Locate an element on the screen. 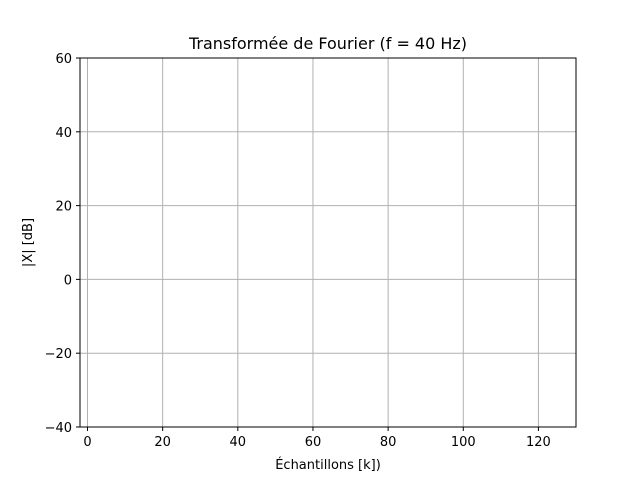 The height and width of the screenshot is (480, 640). y-tick-label: −20 is located at coordinates (58, 354).